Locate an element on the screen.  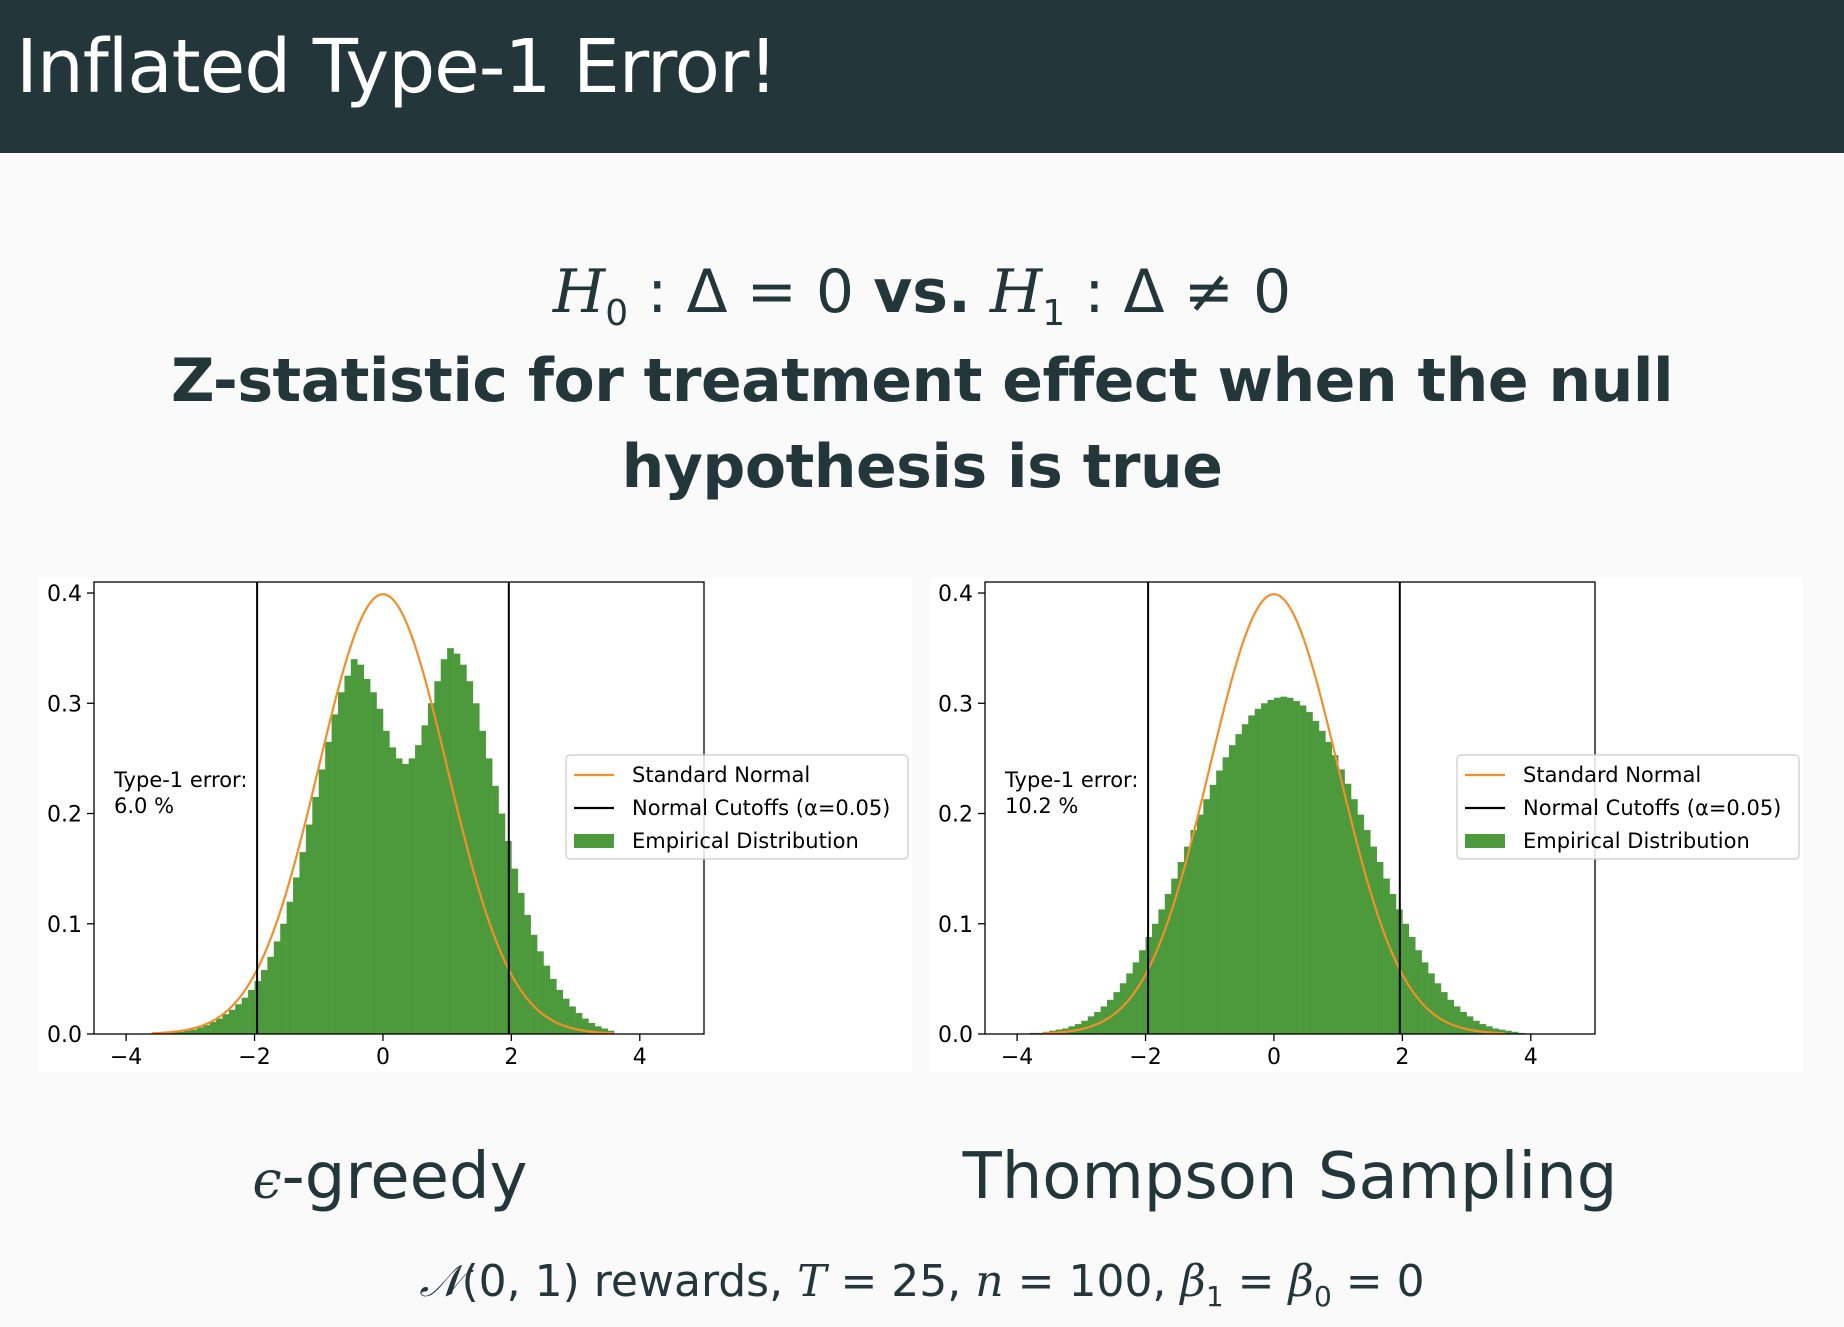
footer-T: T is located at coordinates (812, 1281).